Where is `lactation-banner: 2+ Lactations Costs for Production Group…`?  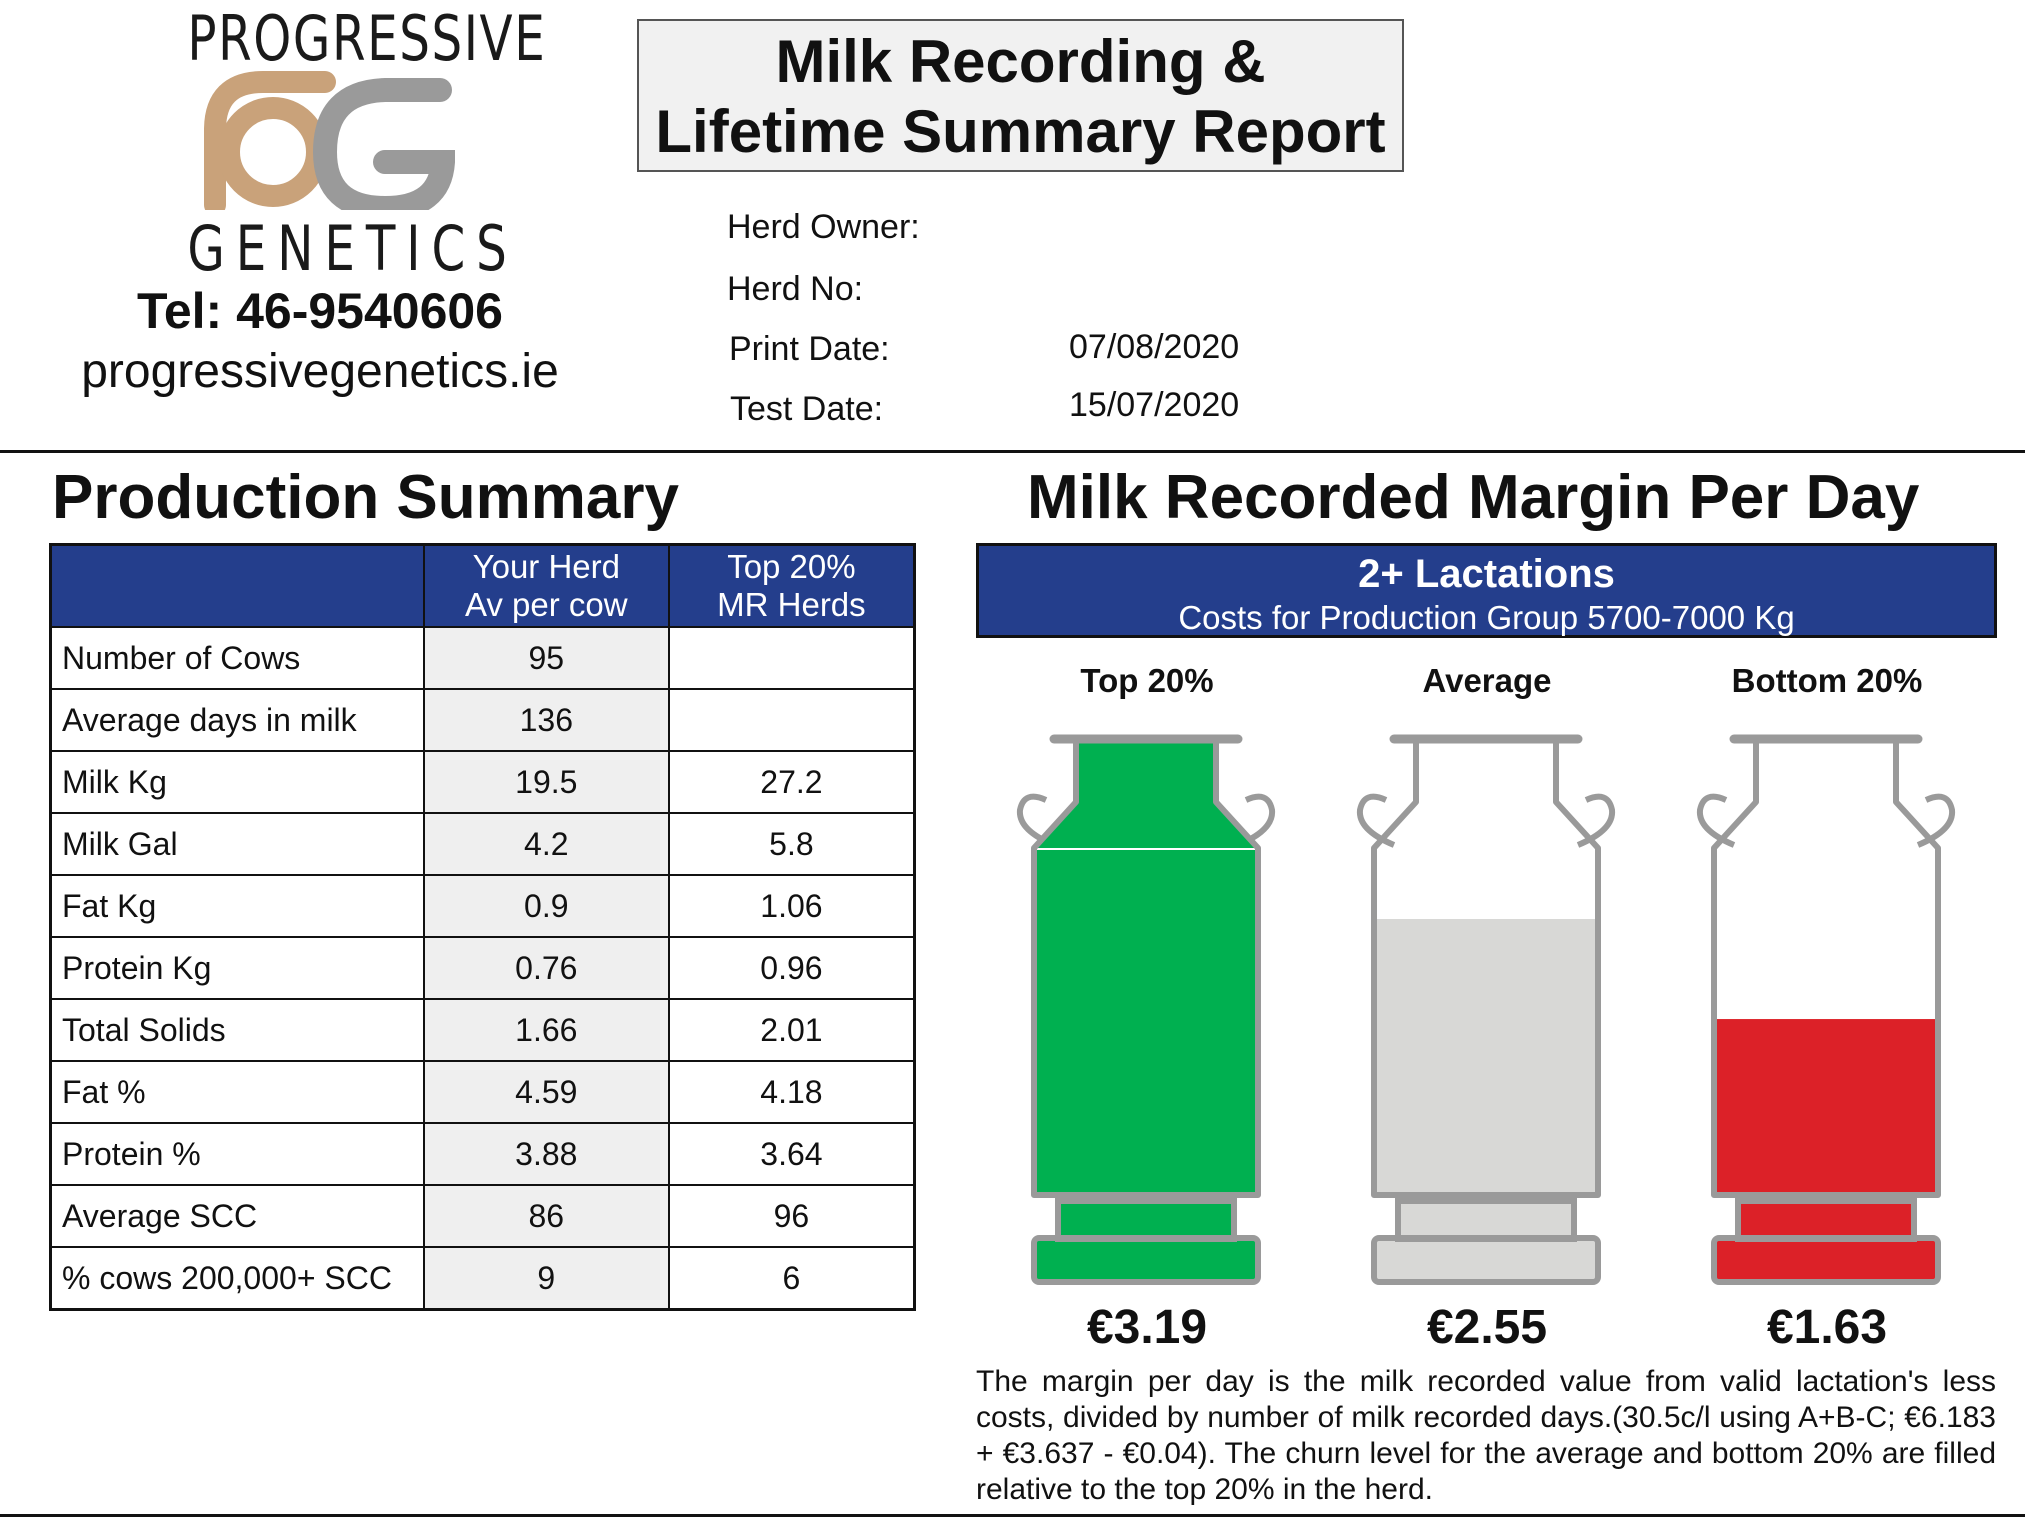 lactation-banner: 2+ Lactations Costs for Production Group… is located at coordinates (1486, 590).